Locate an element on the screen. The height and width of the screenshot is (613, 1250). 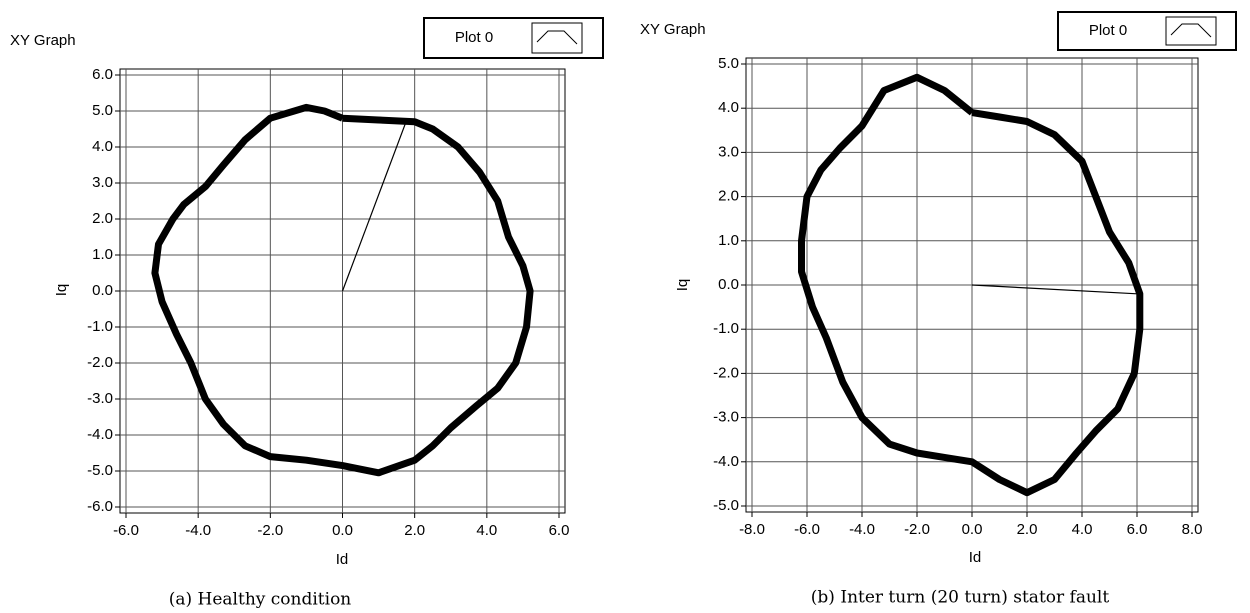
y-tick-label: -6.0 is located at coordinates (100, 506).